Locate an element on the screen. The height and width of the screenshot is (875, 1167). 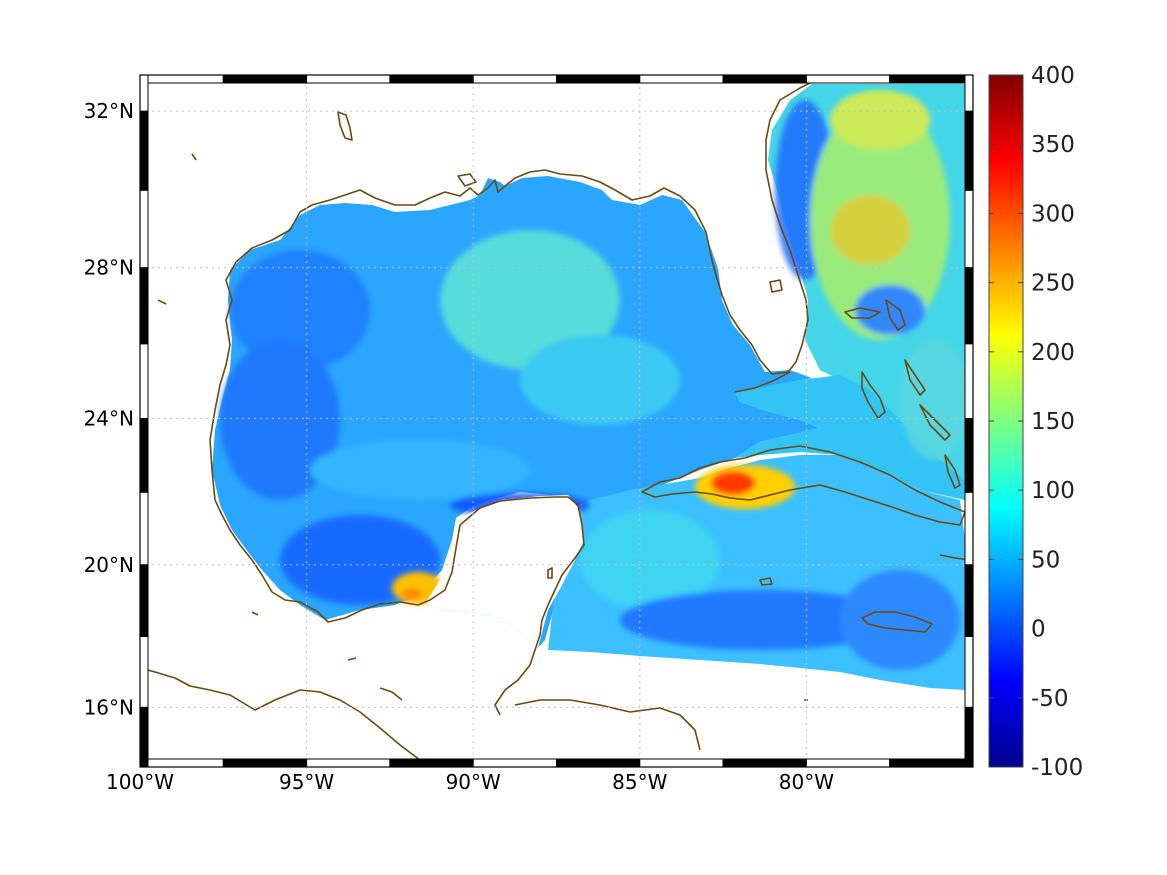
colorbar-tick-label: 0 is located at coordinates (1038, 630).